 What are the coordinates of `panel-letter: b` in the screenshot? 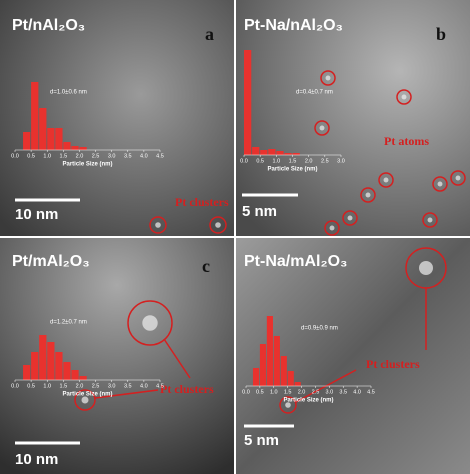 It's located at (441, 34).